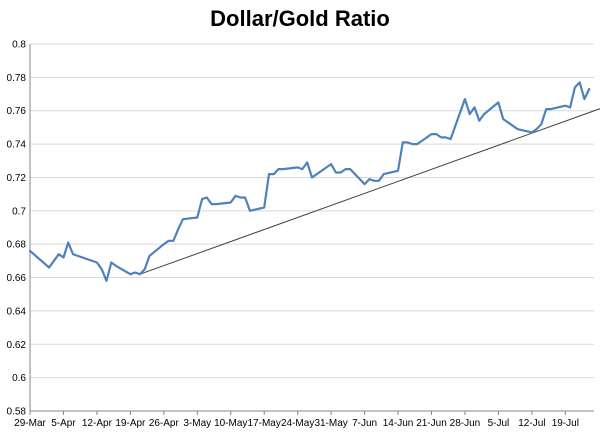 Image resolution: width=600 pixels, height=436 pixels. I want to click on x-tick-label: 19-Jul, so click(565, 423).